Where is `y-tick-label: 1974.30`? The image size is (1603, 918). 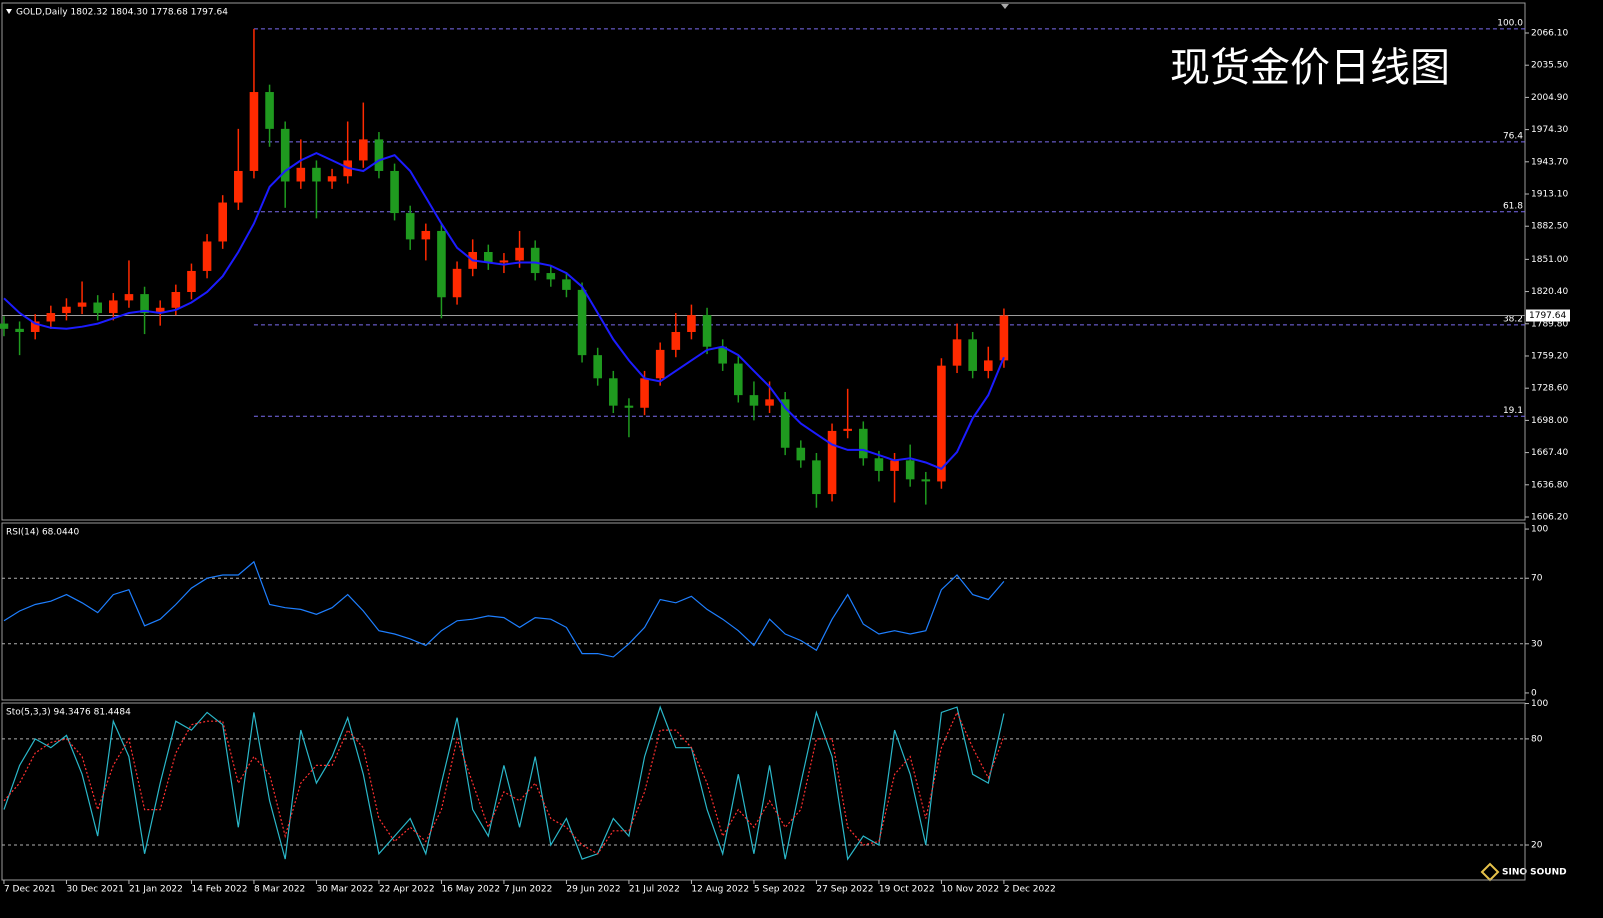
y-tick-label: 1974.30 is located at coordinates (1549, 130).